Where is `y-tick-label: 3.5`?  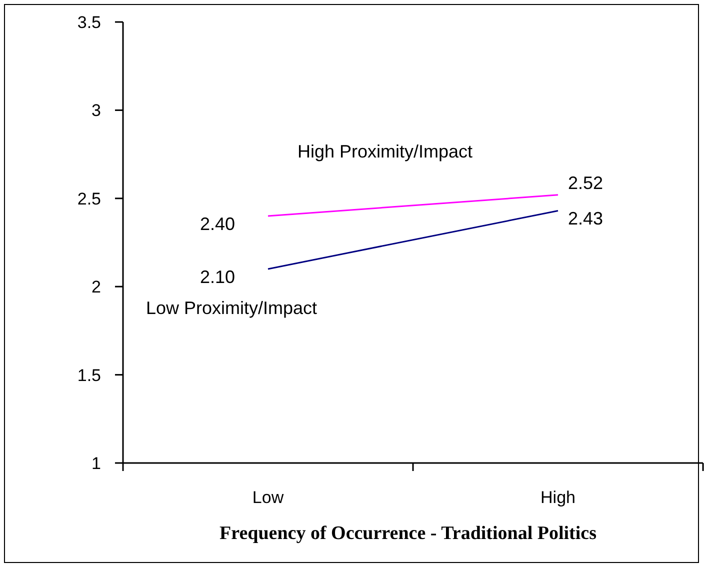 y-tick-label: 3.5 is located at coordinates (89, 22).